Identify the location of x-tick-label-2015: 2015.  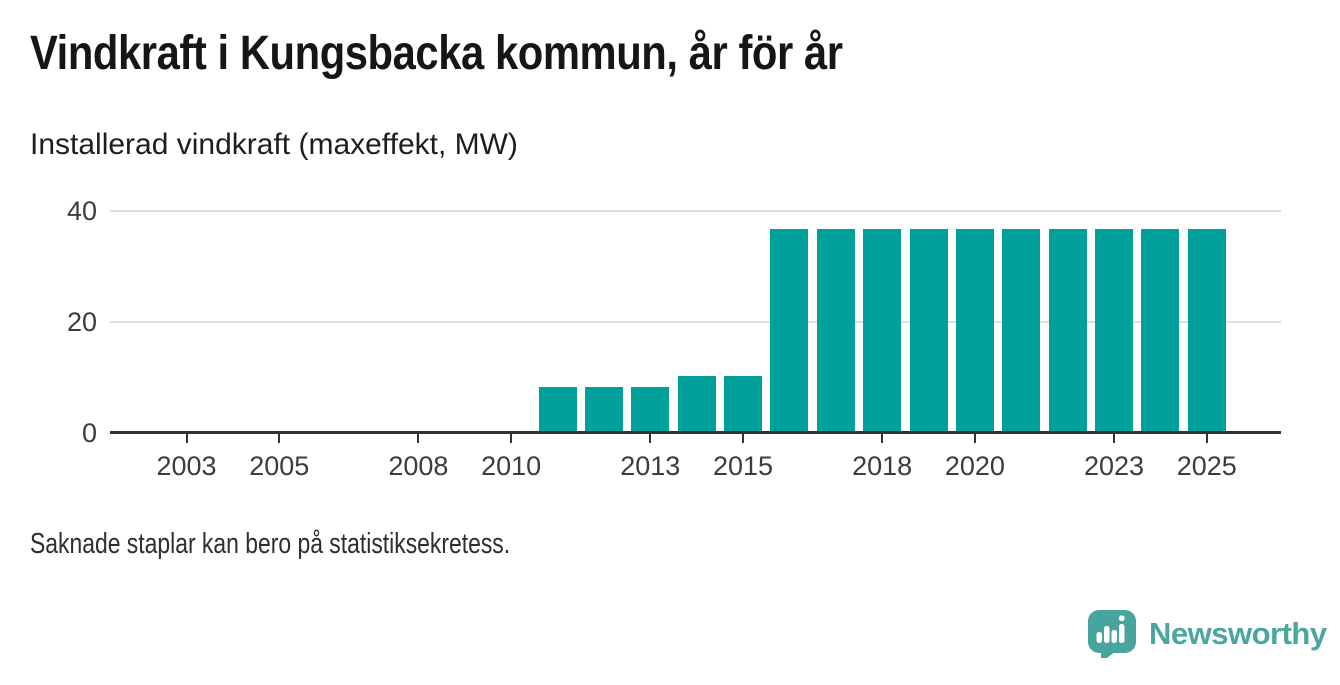
(743, 466).